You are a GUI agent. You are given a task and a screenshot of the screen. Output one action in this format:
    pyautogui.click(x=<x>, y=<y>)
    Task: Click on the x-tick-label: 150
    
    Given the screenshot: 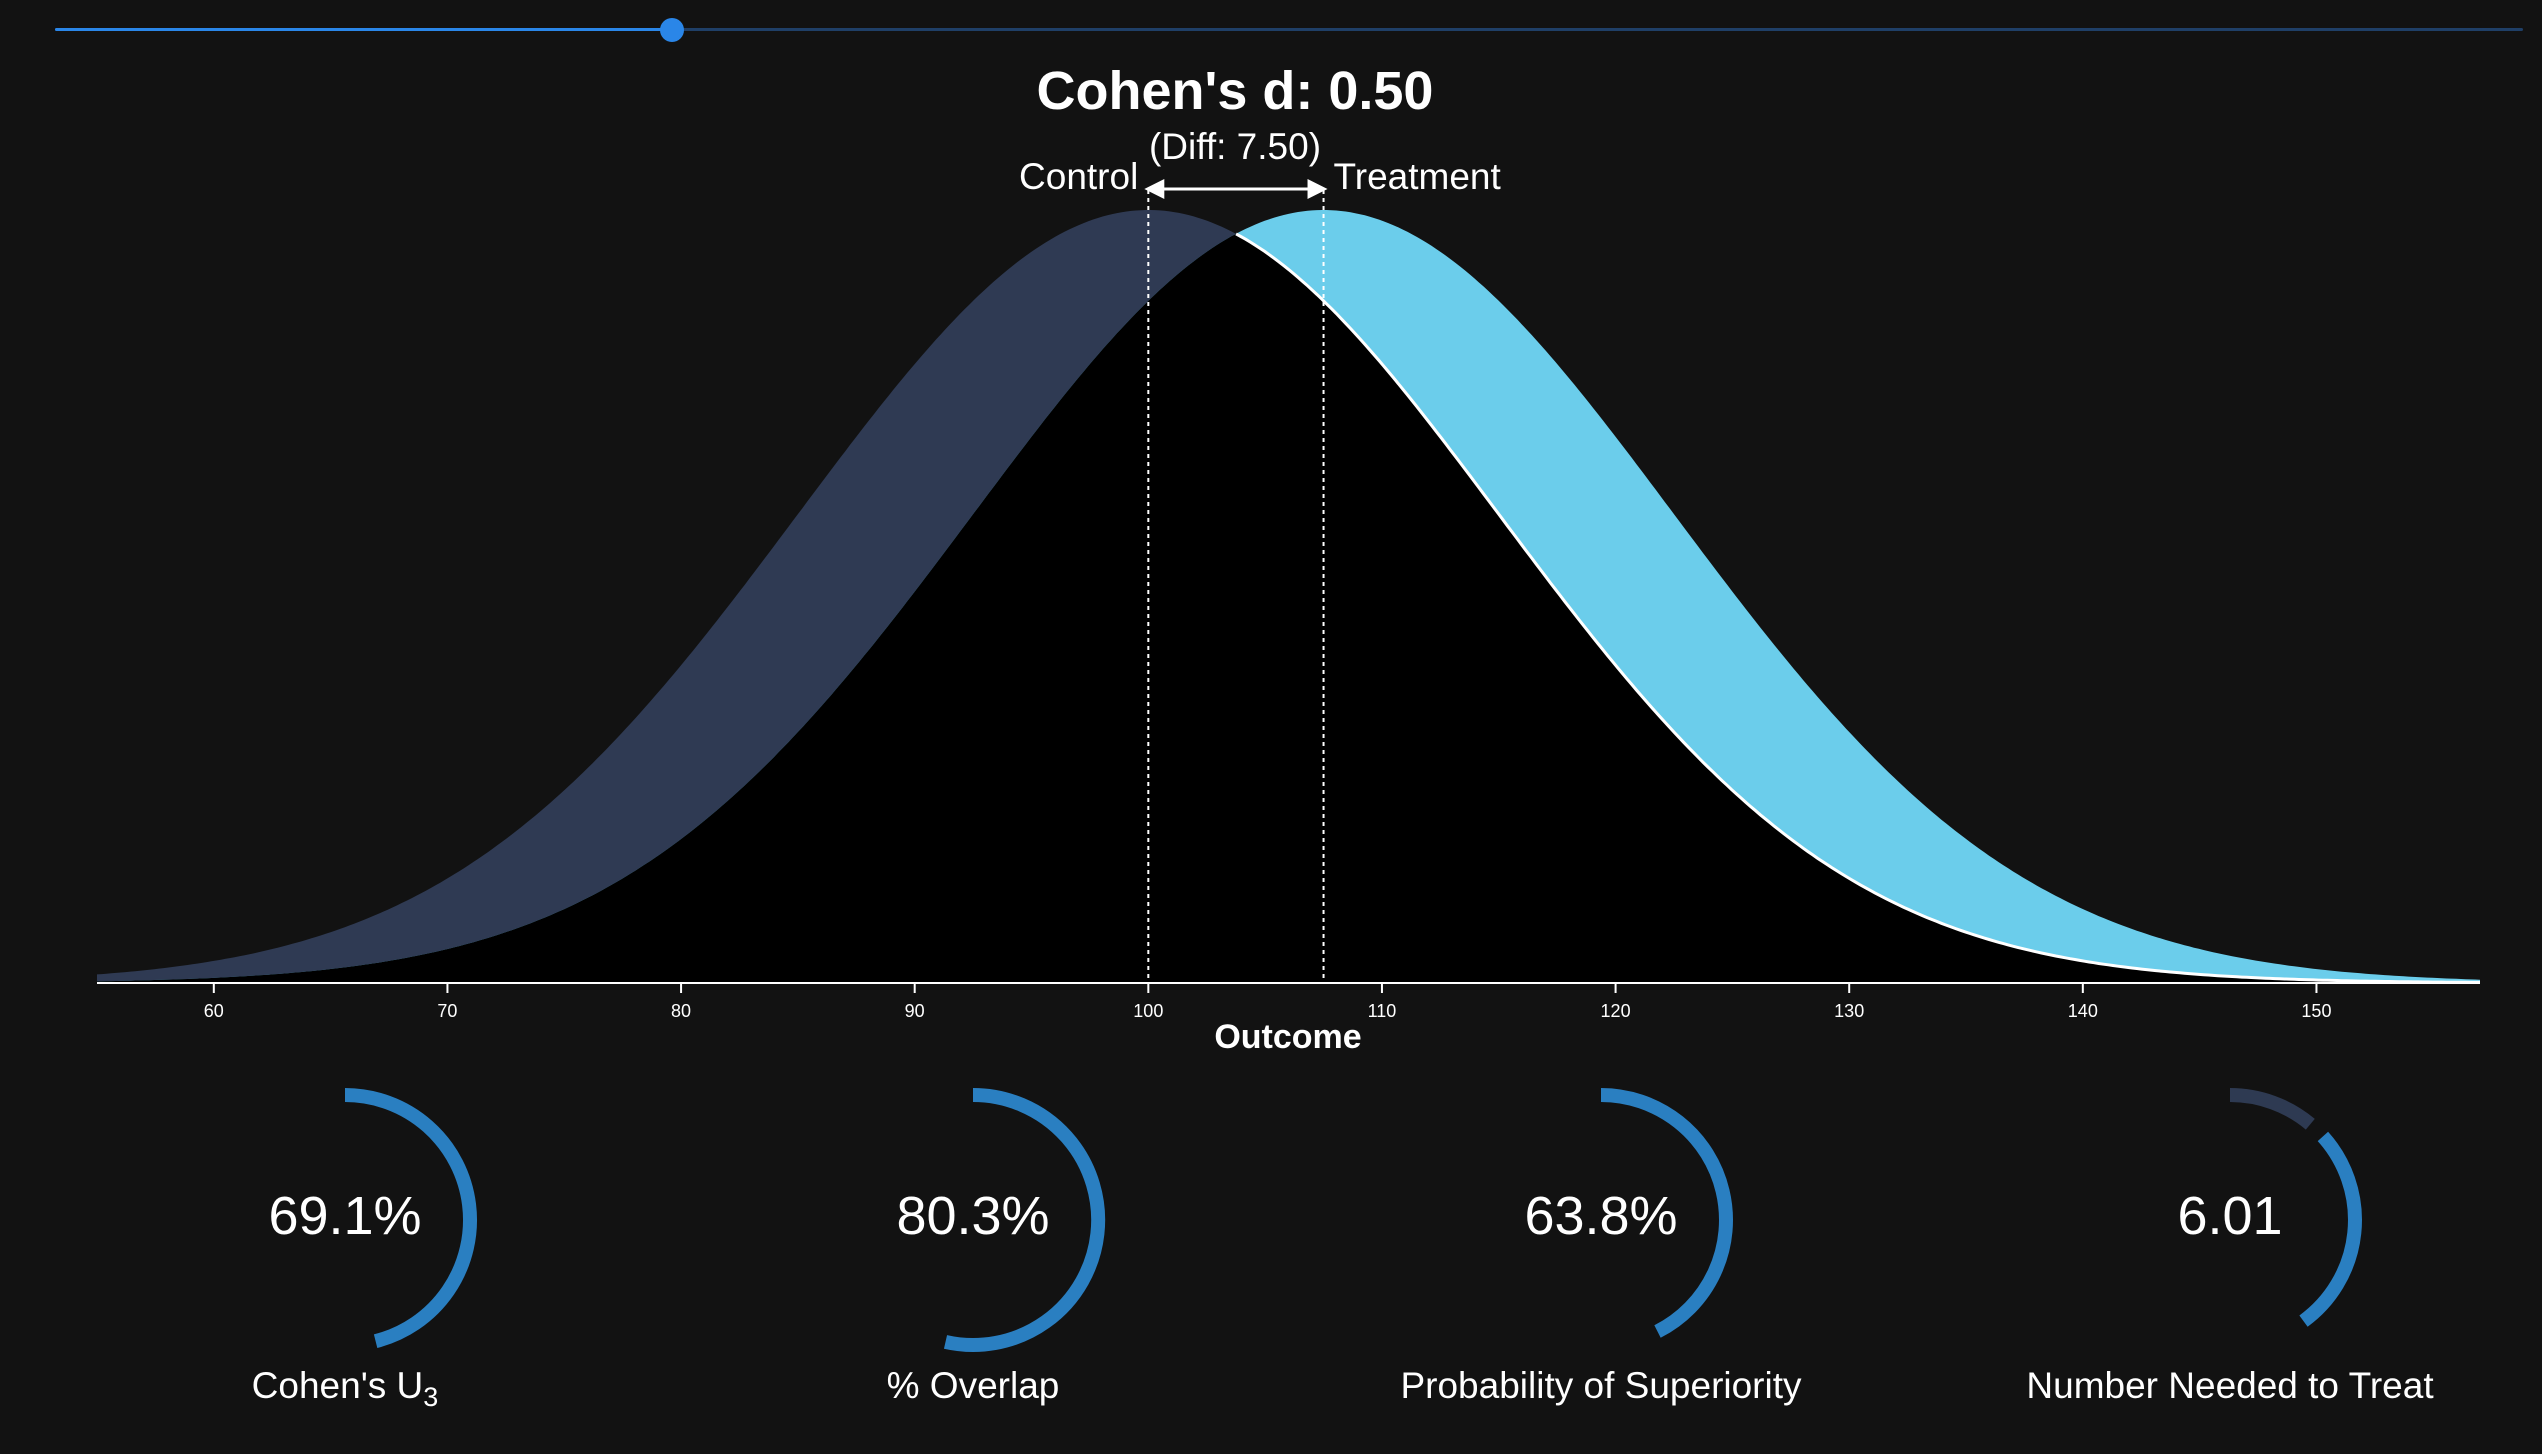 What is the action you would take?
    pyautogui.click(x=2316, y=1011)
    